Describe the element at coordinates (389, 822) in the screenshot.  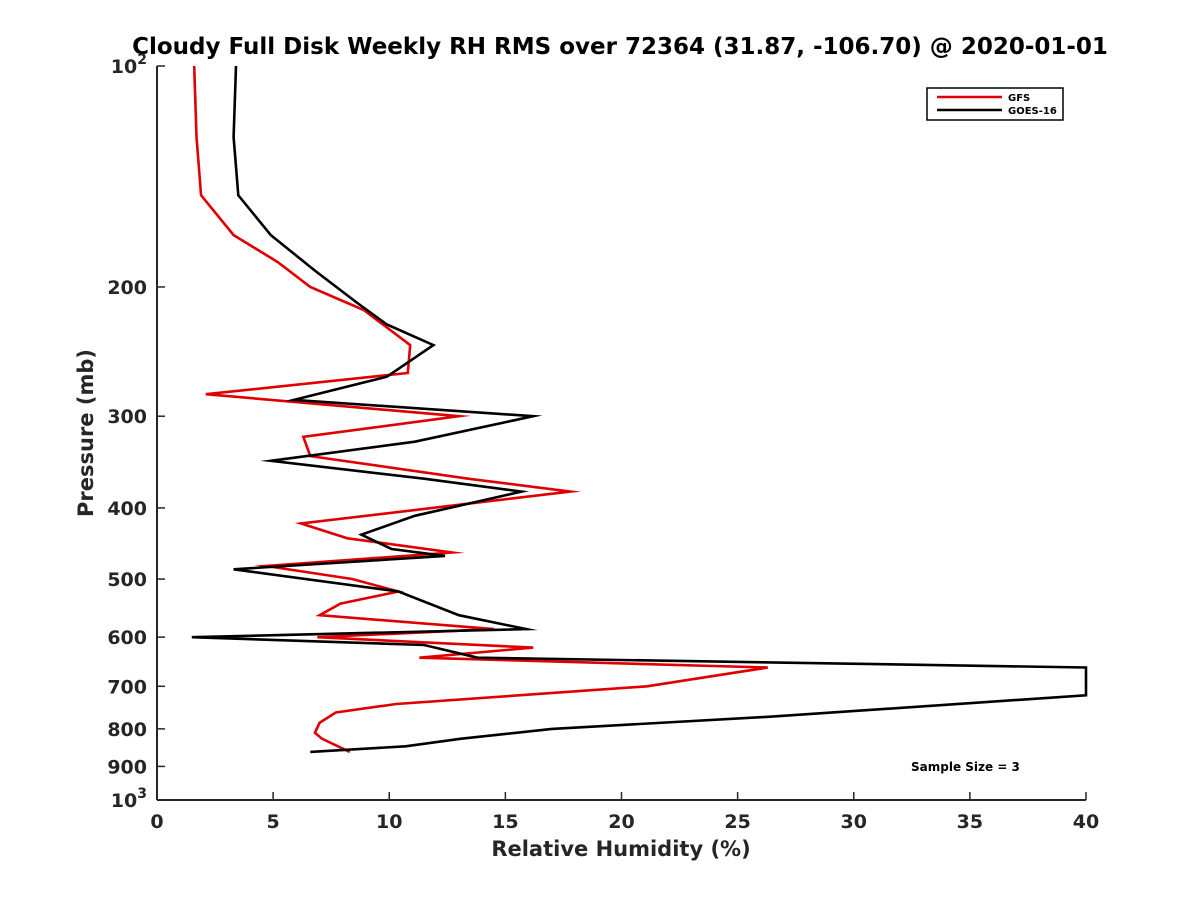
I see `x-tick-label: 10` at that location.